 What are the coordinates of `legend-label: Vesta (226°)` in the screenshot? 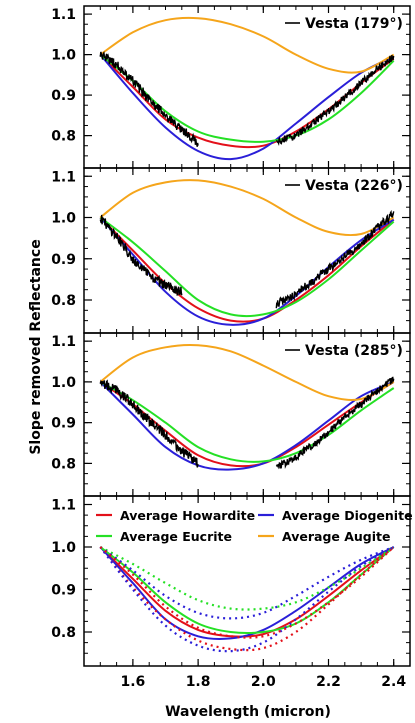 It's located at (354, 186).